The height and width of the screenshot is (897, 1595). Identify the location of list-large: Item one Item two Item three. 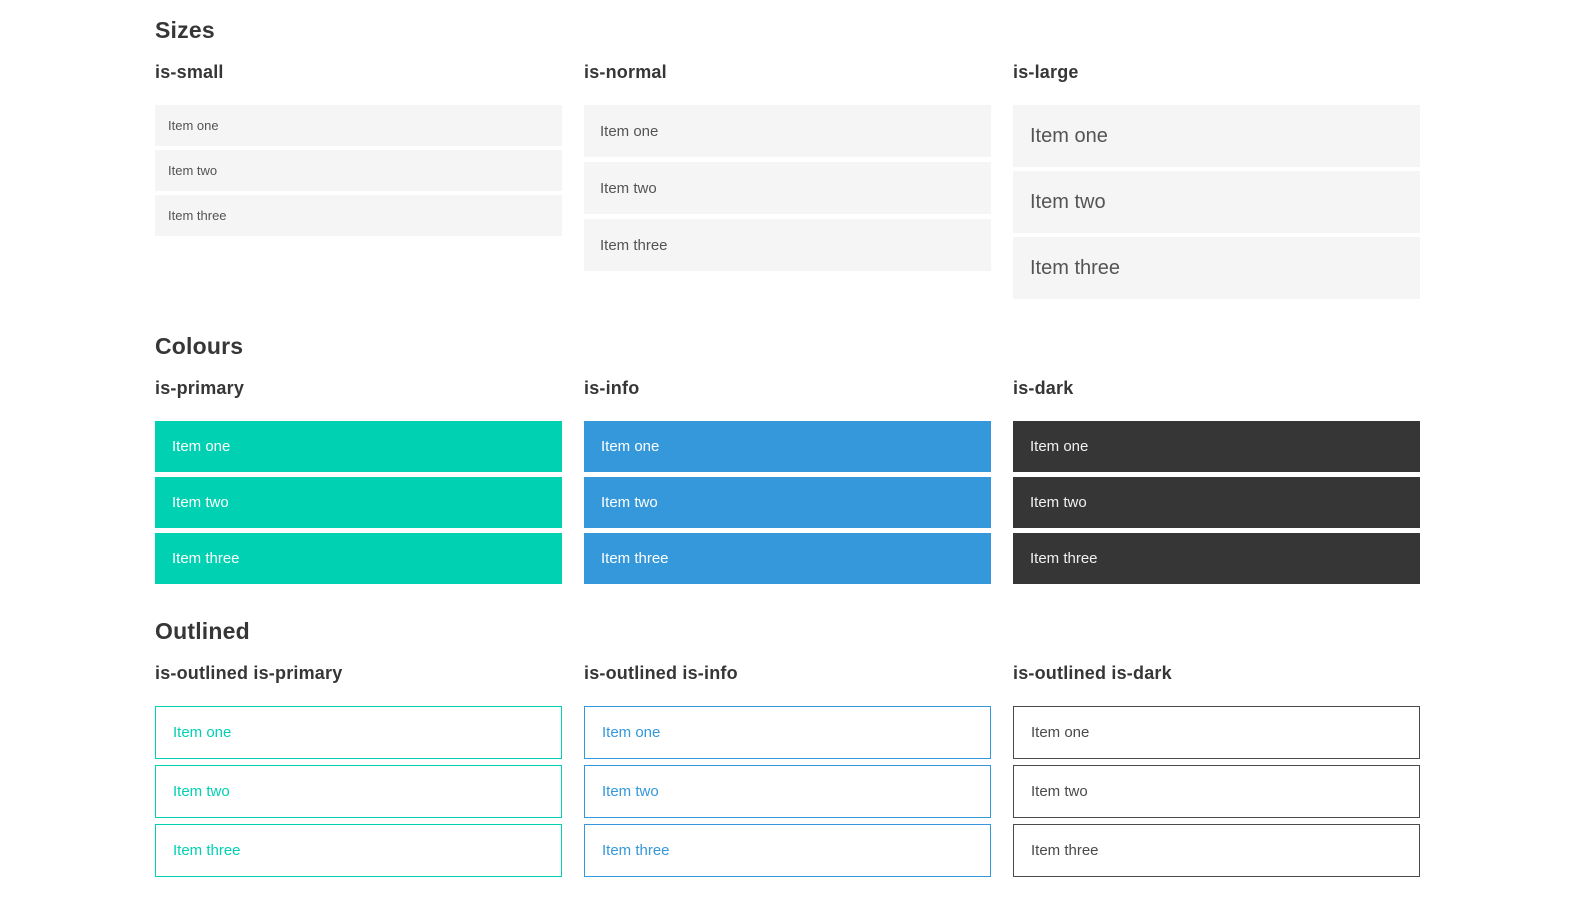
(1216, 202).